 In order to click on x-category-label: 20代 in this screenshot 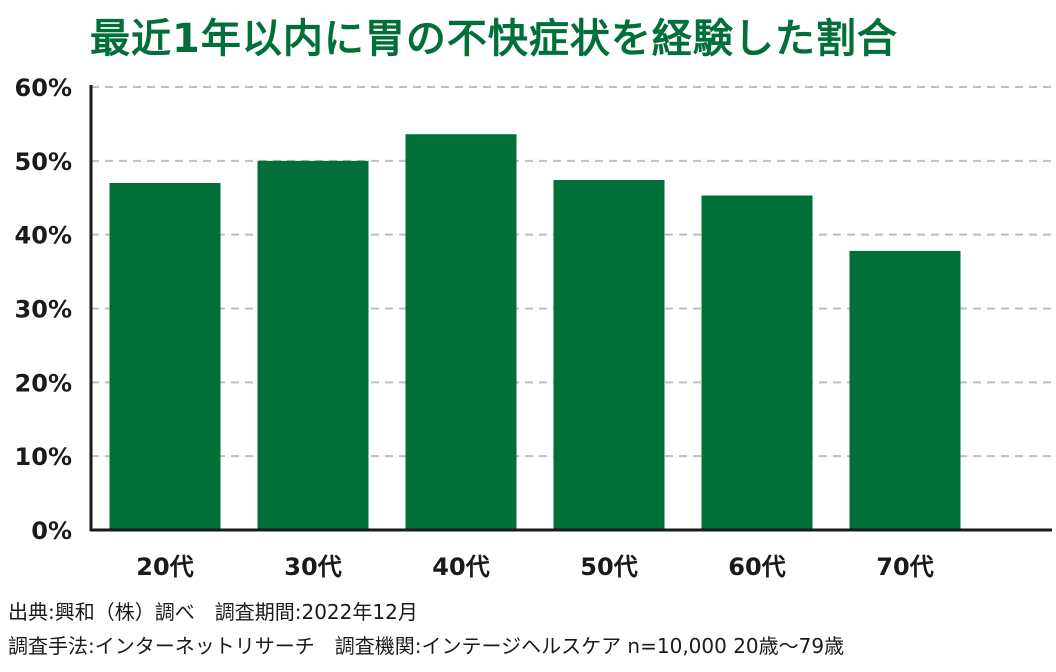, I will do `click(164, 567)`.